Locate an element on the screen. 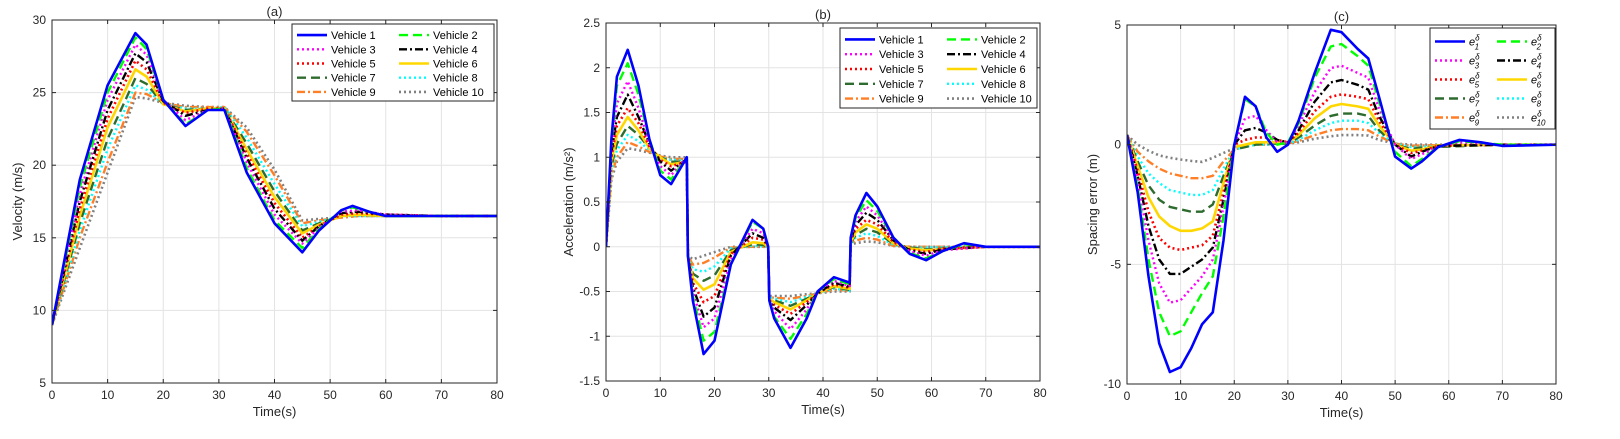 The height and width of the screenshot is (439, 1620). y-axis-label: Acceleration (m/s²) is located at coordinates (568, 201).